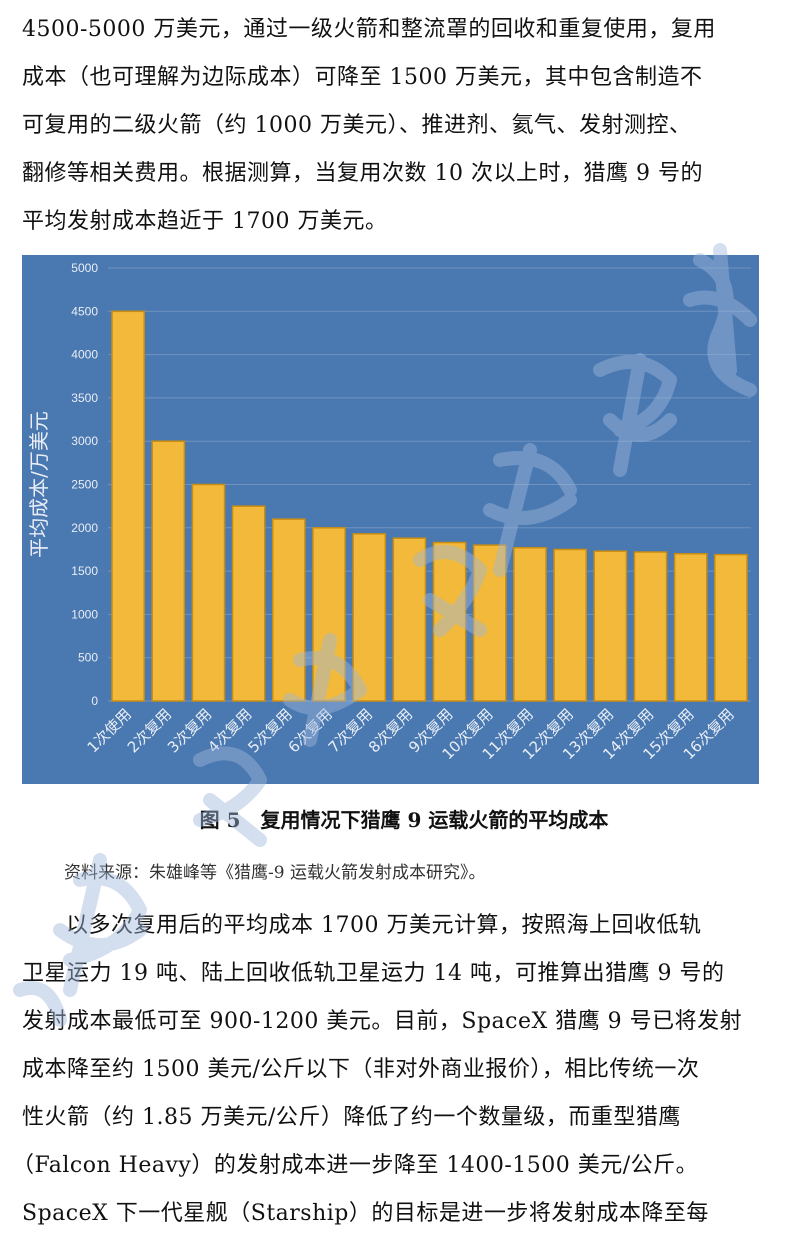  Describe the element at coordinates (84, 528) in the screenshot. I see `y-tick-label: 2000` at that location.